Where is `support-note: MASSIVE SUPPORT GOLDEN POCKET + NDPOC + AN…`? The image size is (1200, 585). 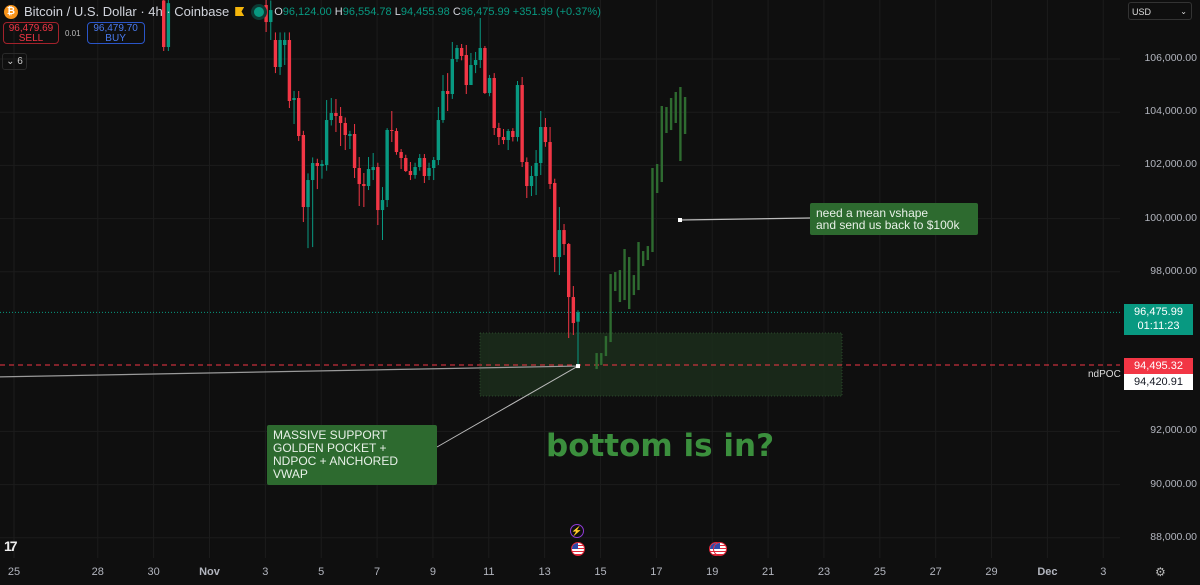 support-note: MASSIVE SUPPORT GOLDEN POCKET + NDPOC + AN… is located at coordinates (352, 455).